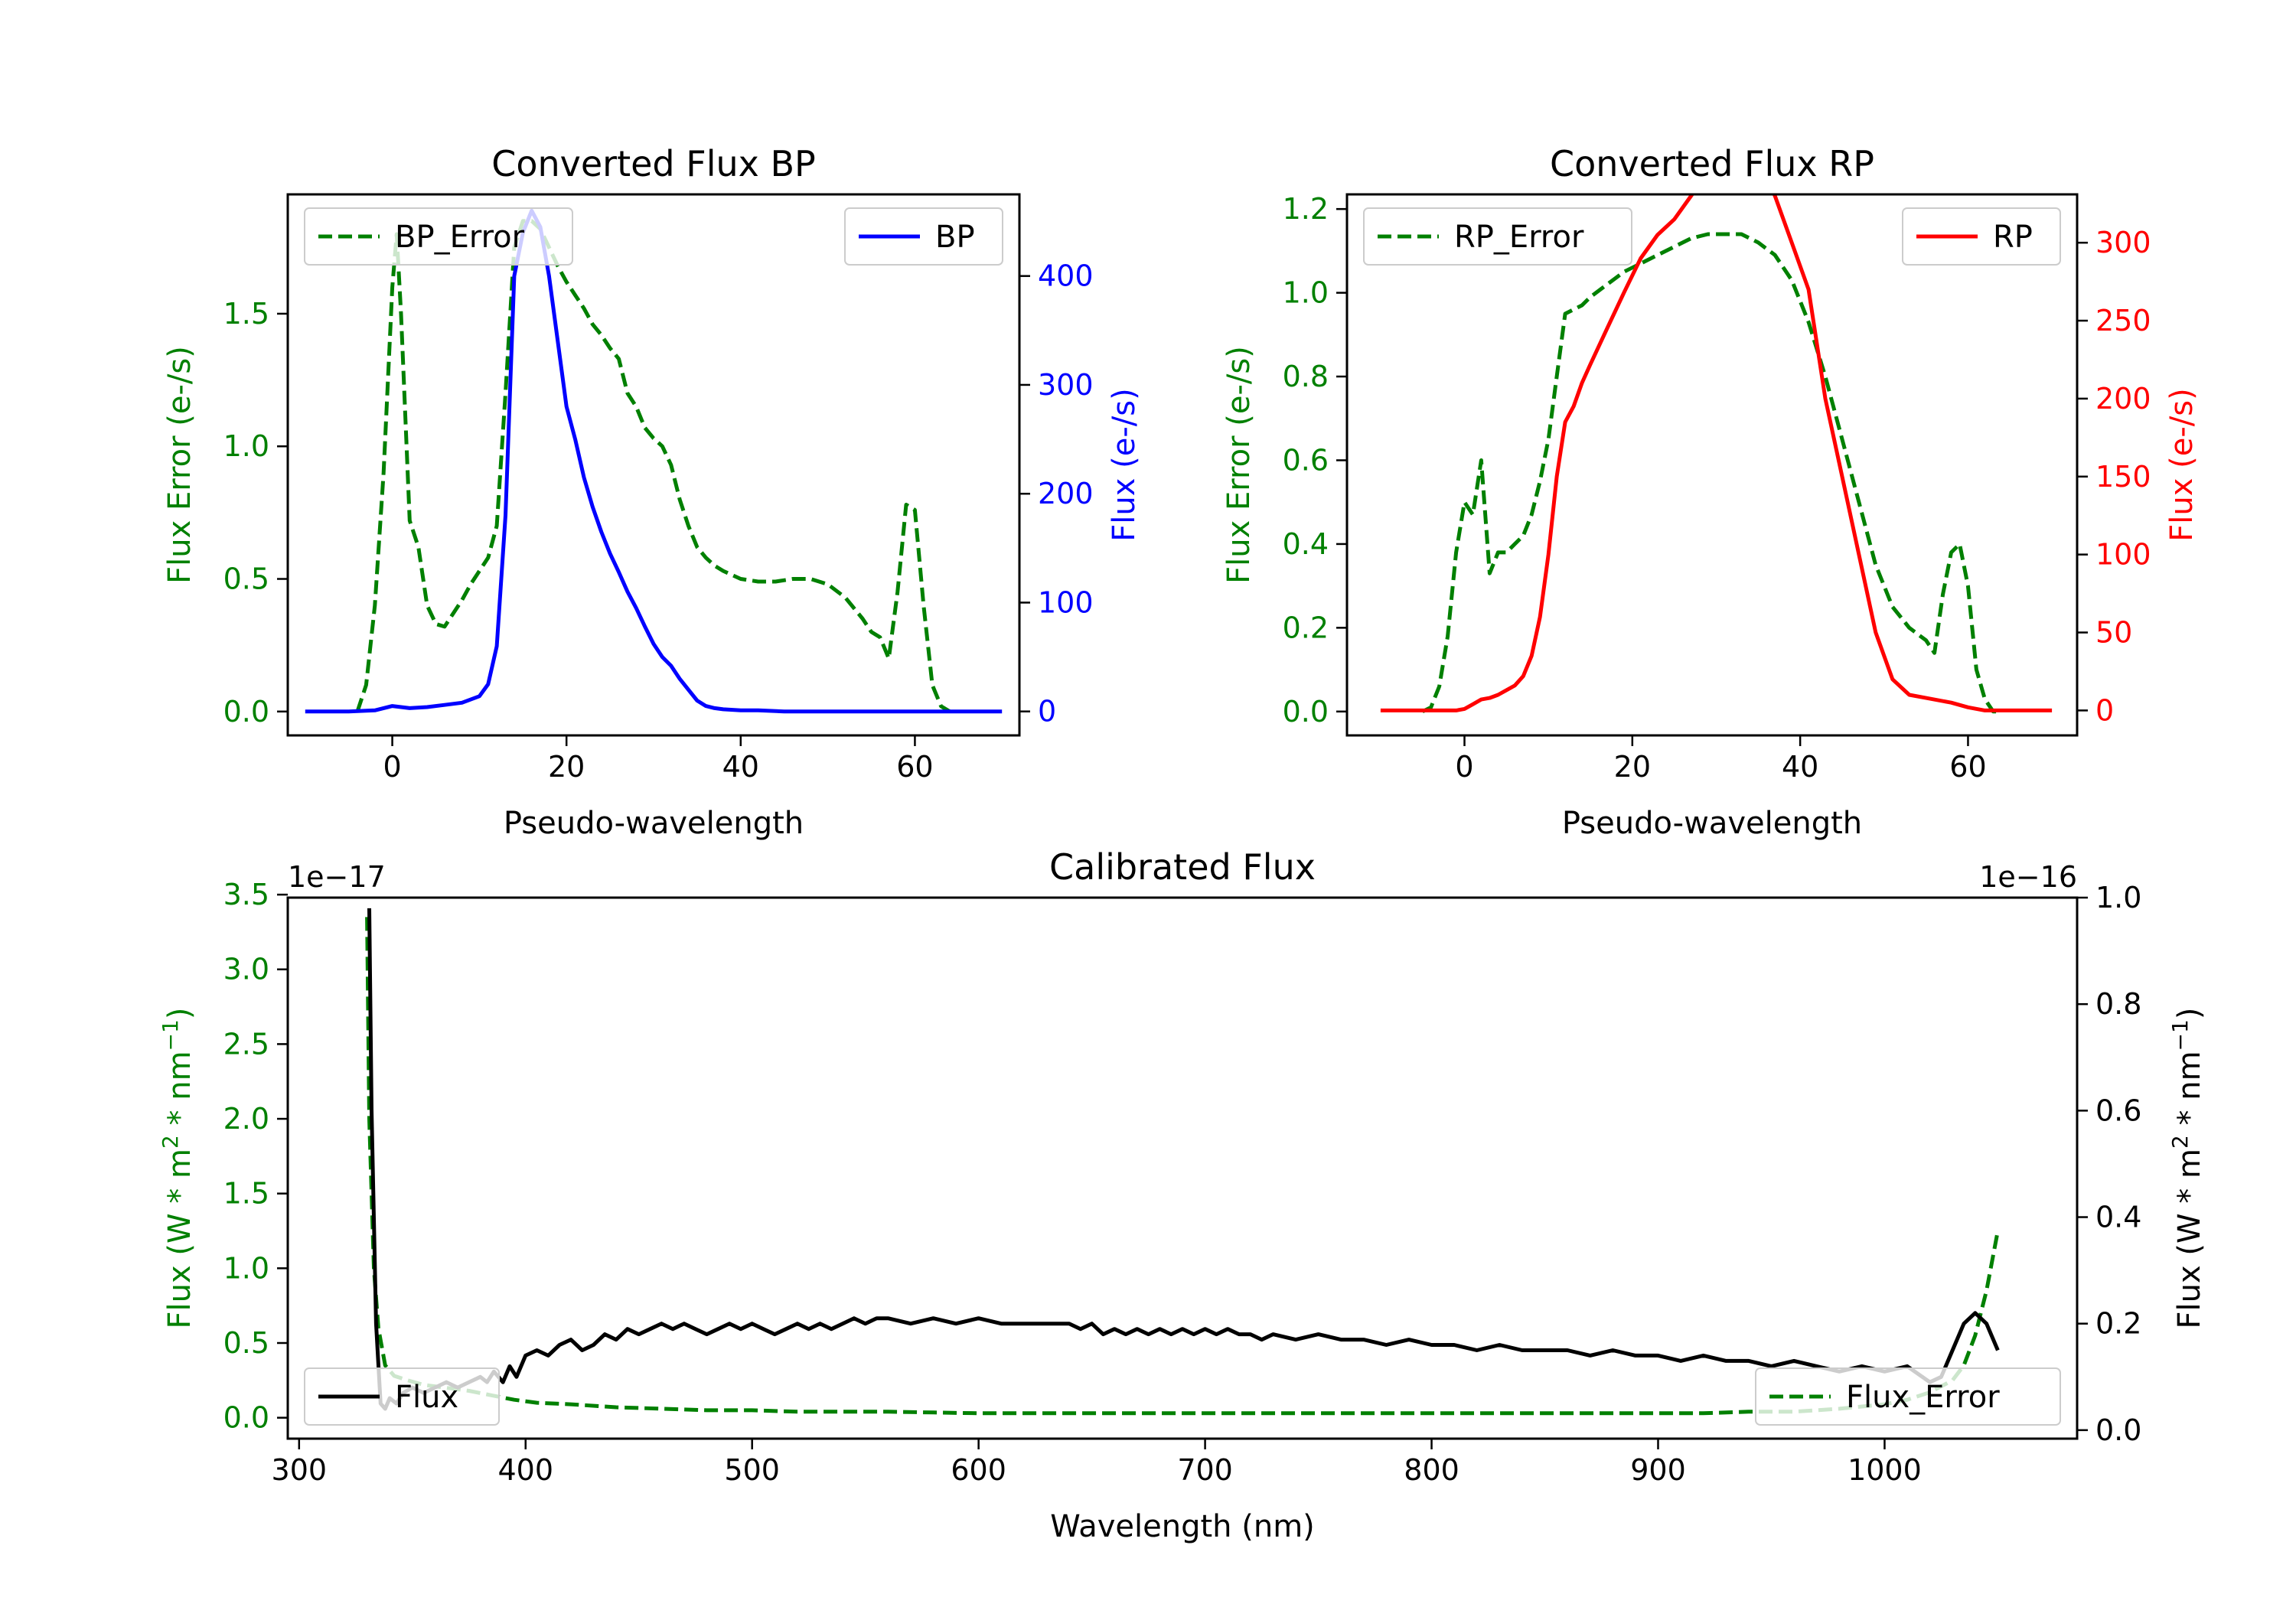  What do you see at coordinates (978, 1470) in the screenshot?
I see `x-tick-label: 600` at bounding box center [978, 1470].